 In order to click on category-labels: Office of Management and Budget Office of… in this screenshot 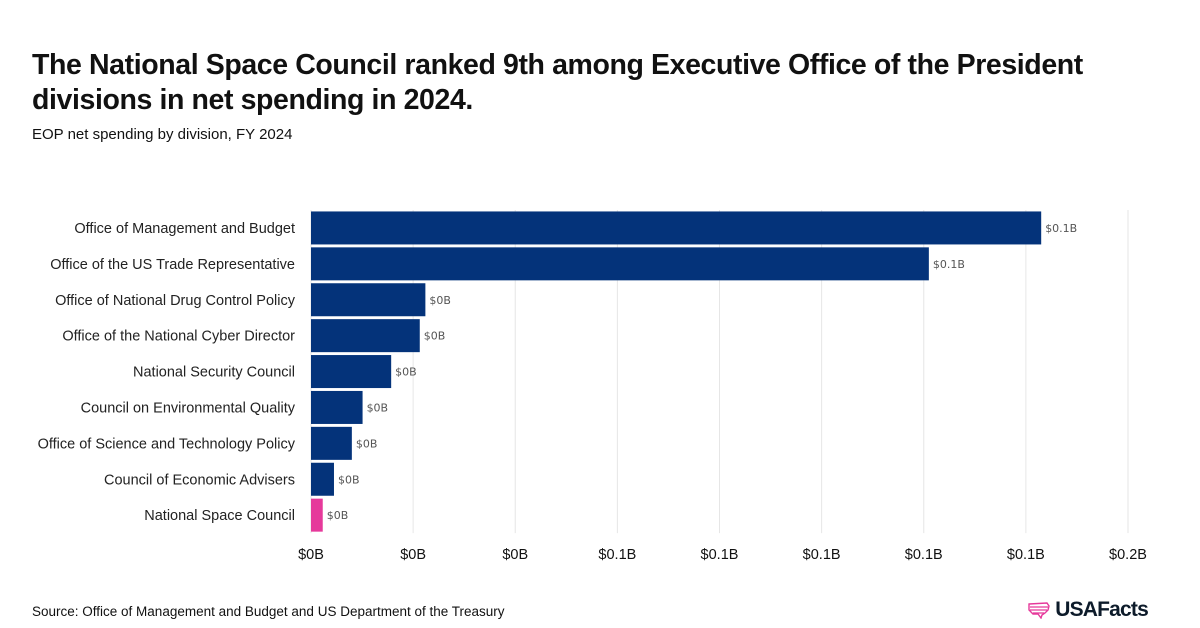, I will do `click(167, 372)`.